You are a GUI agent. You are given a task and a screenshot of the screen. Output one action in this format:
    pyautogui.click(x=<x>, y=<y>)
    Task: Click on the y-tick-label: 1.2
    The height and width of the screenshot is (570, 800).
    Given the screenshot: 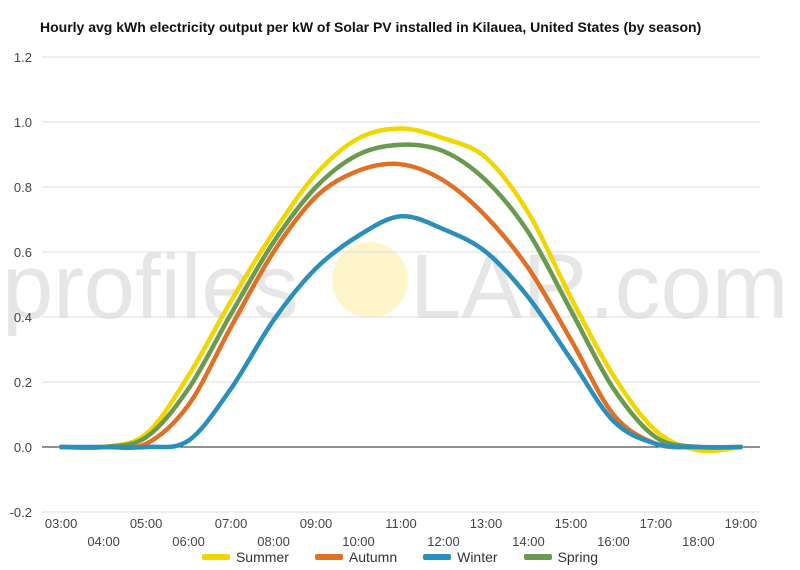 What is the action you would take?
    pyautogui.click(x=23, y=57)
    